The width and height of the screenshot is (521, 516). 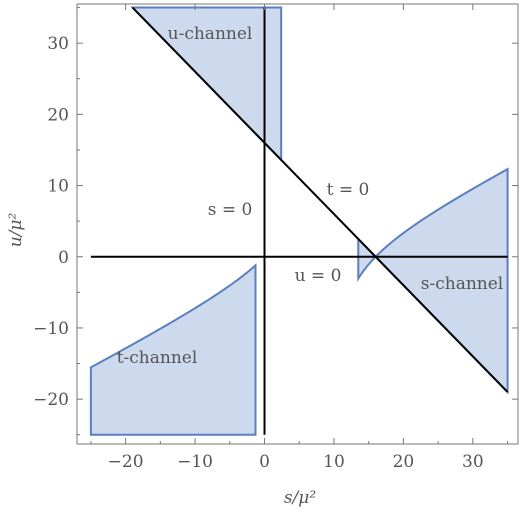 What do you see at coordinates (462, 284) in the screenshot?
I see `label-s-channel: s-channel` at bounding box center [462, 284].